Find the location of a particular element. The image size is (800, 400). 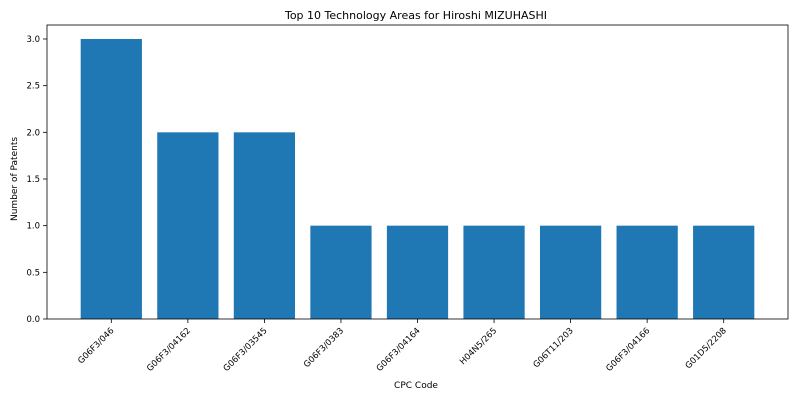

x-axis-label: CPC Code is located at coordinates (416, 386).